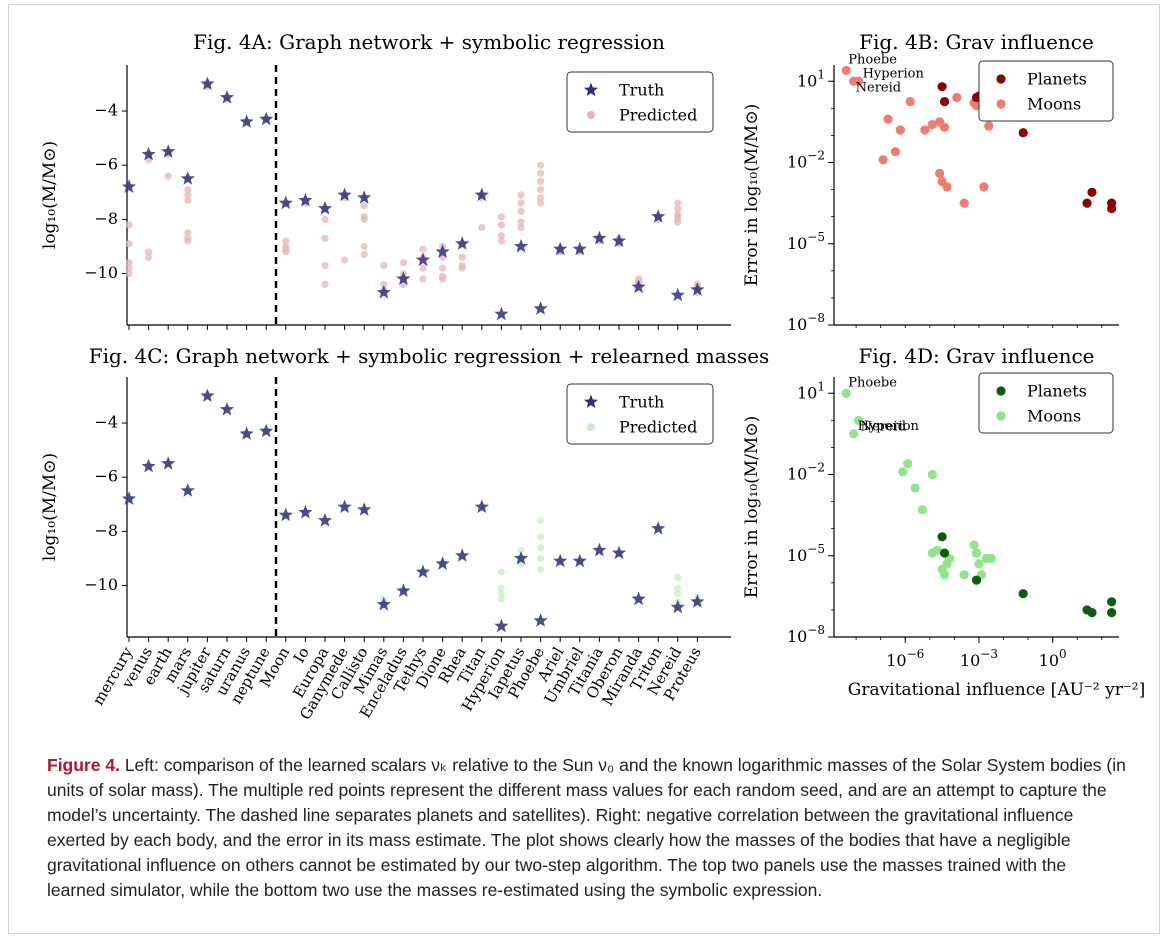 This screenshot has width=1167, height=939. Describe the element at coordinates (1046, 403) in the screenshot. I see `legend-4D: Planets Moons` at that location.